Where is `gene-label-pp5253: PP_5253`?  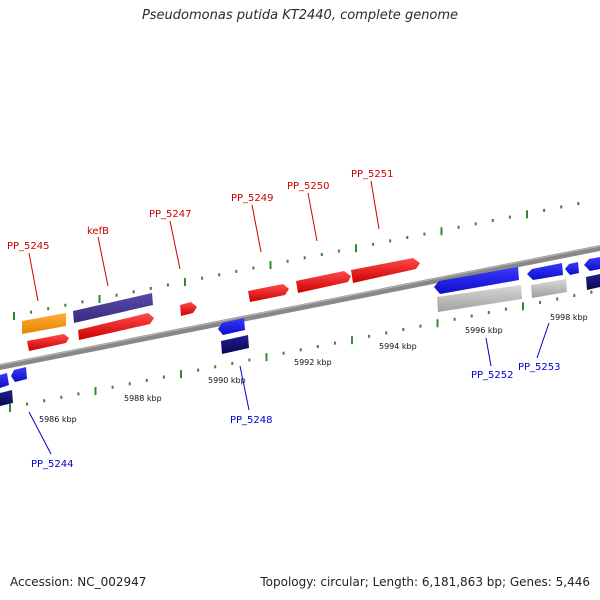 gene-label-pp5253: PP_5253 is located at coordinates (539, 367).